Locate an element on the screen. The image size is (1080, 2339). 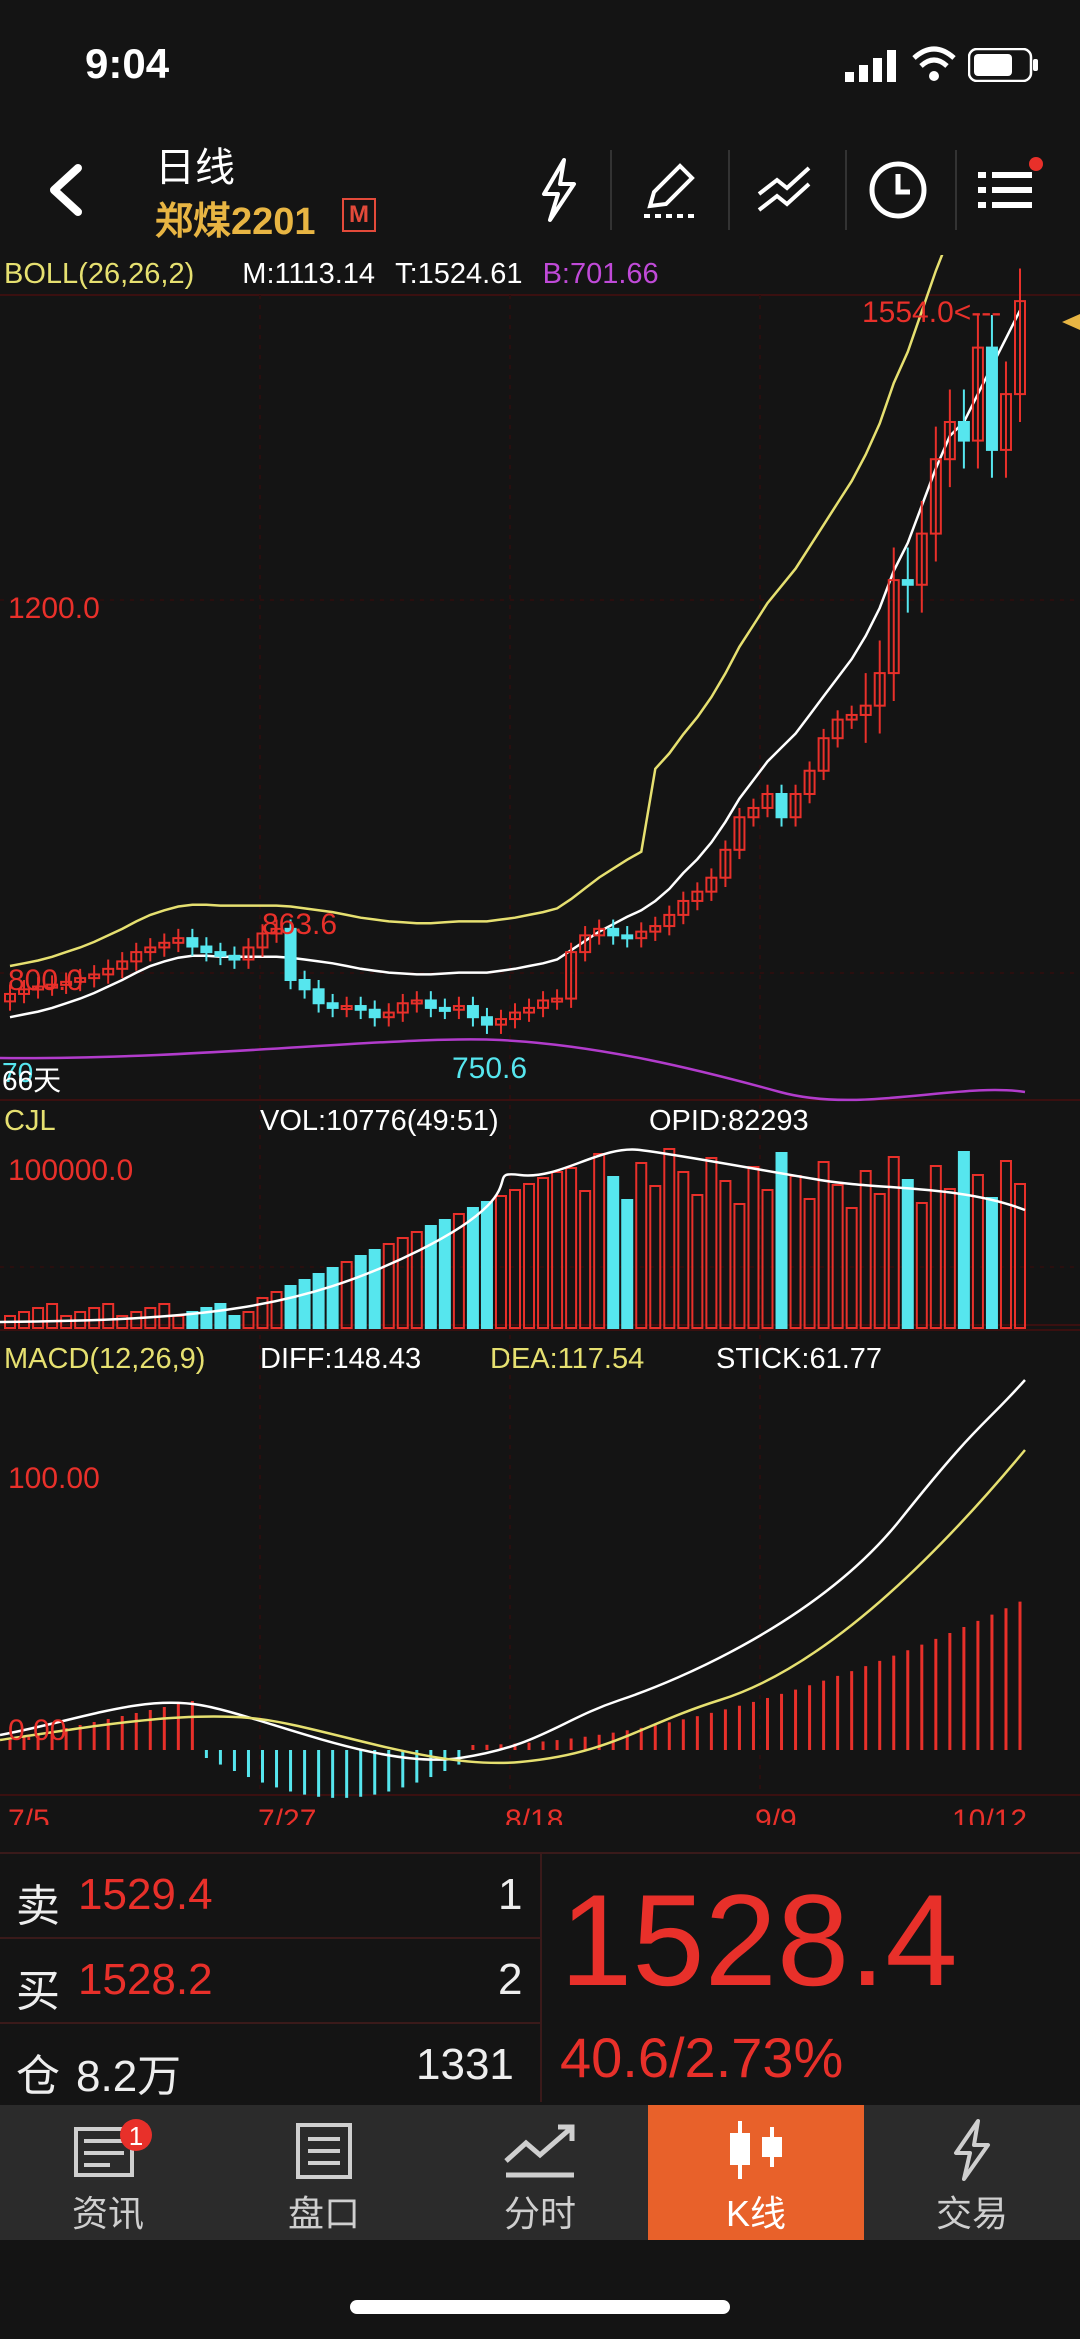
trade-lightning-icon is located at coordinates (972, 2150).